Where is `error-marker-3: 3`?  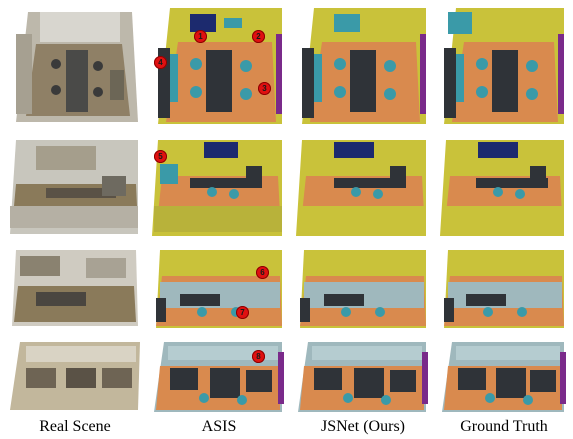 error-marker-3: 3 is located at coordinates (264, 88).